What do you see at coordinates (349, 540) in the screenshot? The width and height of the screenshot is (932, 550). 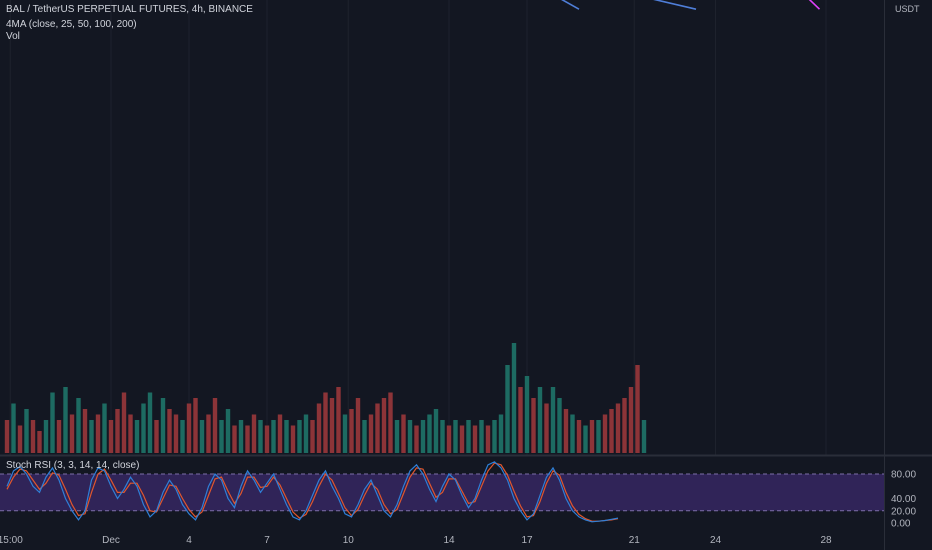 I see `time-tick-label: 10` at bounding box center [349, 540].